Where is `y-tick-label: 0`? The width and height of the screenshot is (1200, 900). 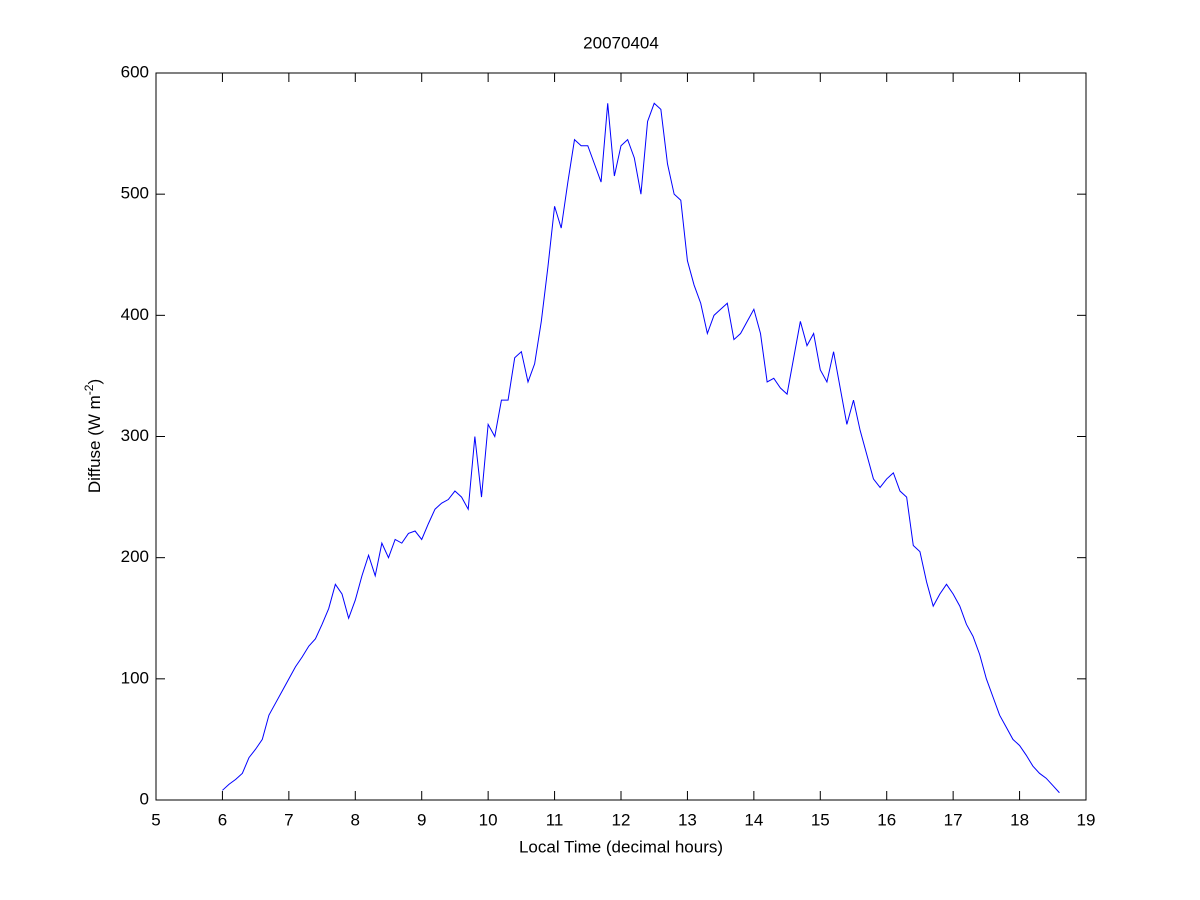
y-tick-label: 0 is located at coordinates (144, 798).